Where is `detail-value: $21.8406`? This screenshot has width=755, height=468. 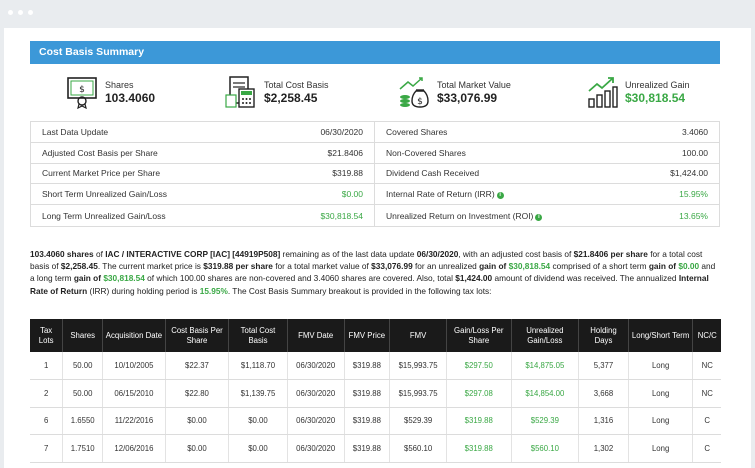 detail-value: $21.8406 is located at coordinates (345, 152).